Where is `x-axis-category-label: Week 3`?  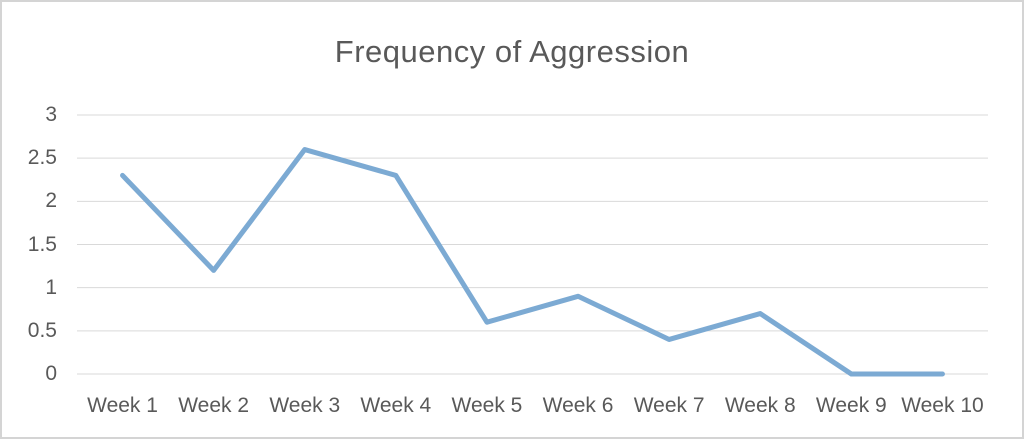 x-axis-category-label: Week 3 is located at coordinates (305, 405).